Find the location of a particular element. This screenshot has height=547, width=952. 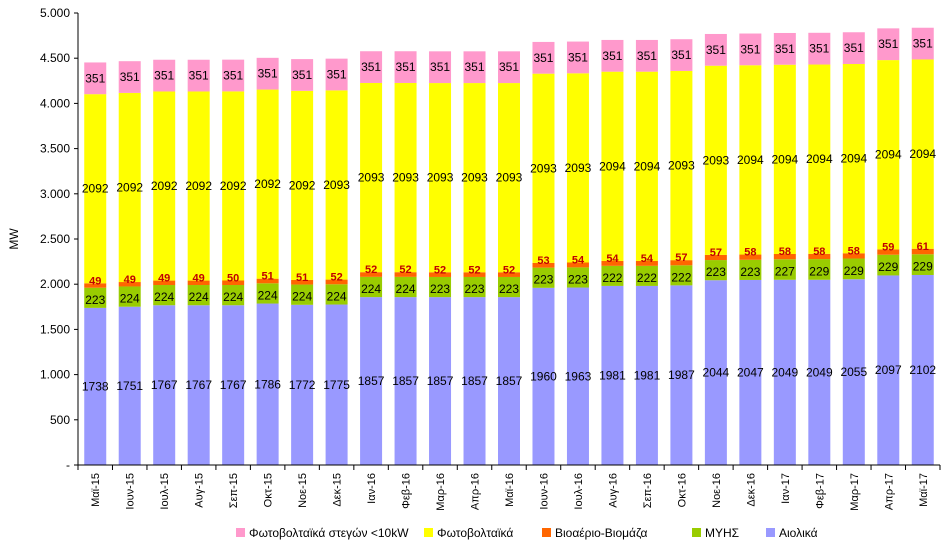

bar-stack: 2047 223 58 2094 351 is located at coordinates (750, 249).